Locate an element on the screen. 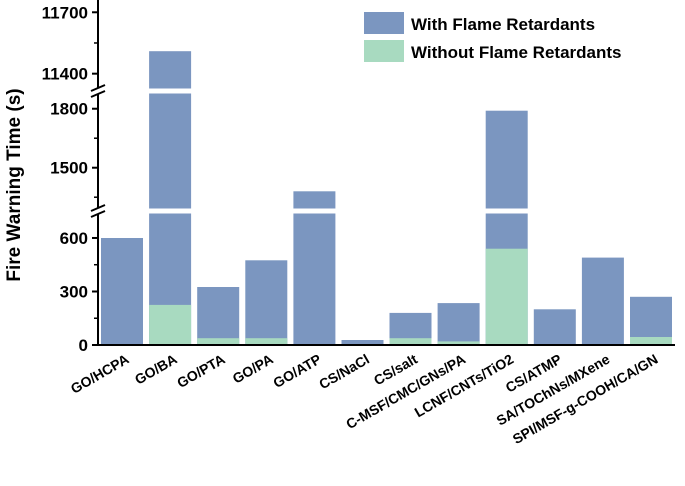  y-axis-title: Fire Warning Time (s) is located at coordinates (14, 184).